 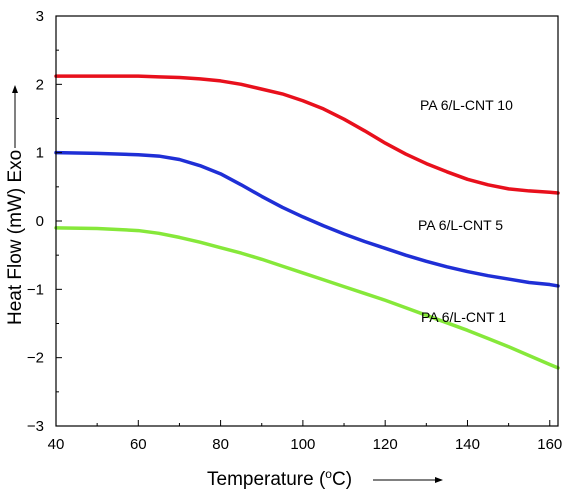 I want to click on x-axis-label: Temperature (oC), so click(x=279, y=478).